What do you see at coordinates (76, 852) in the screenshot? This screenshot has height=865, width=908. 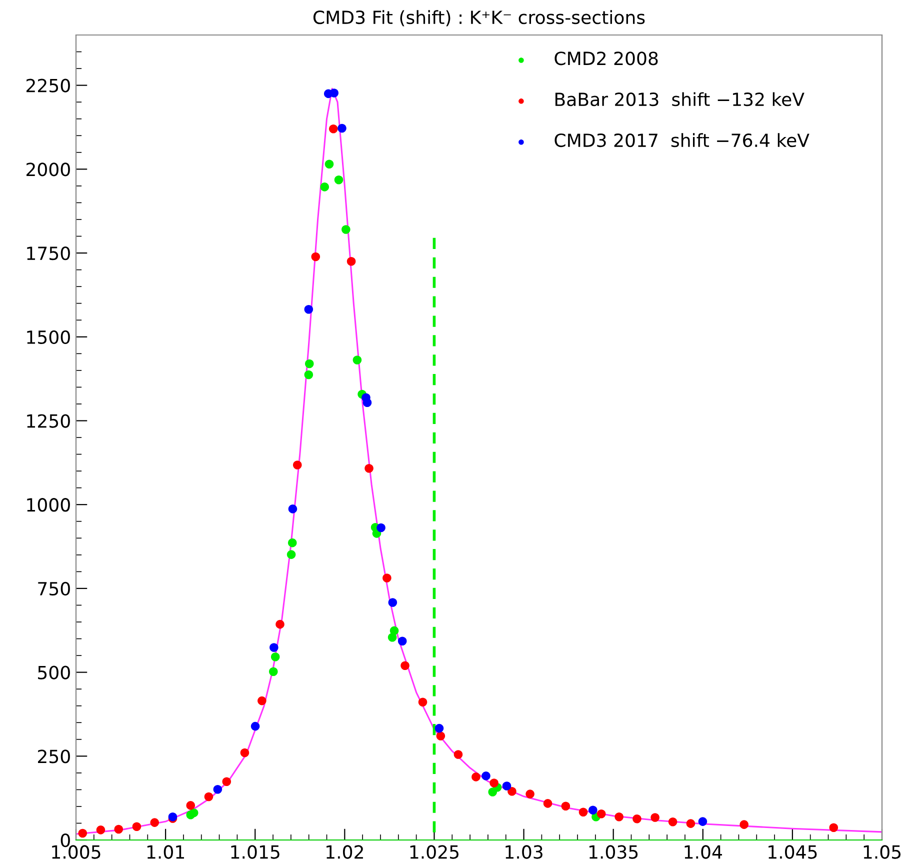 I see `x-tick-label: 1.005` at bounding box center [76, 852].